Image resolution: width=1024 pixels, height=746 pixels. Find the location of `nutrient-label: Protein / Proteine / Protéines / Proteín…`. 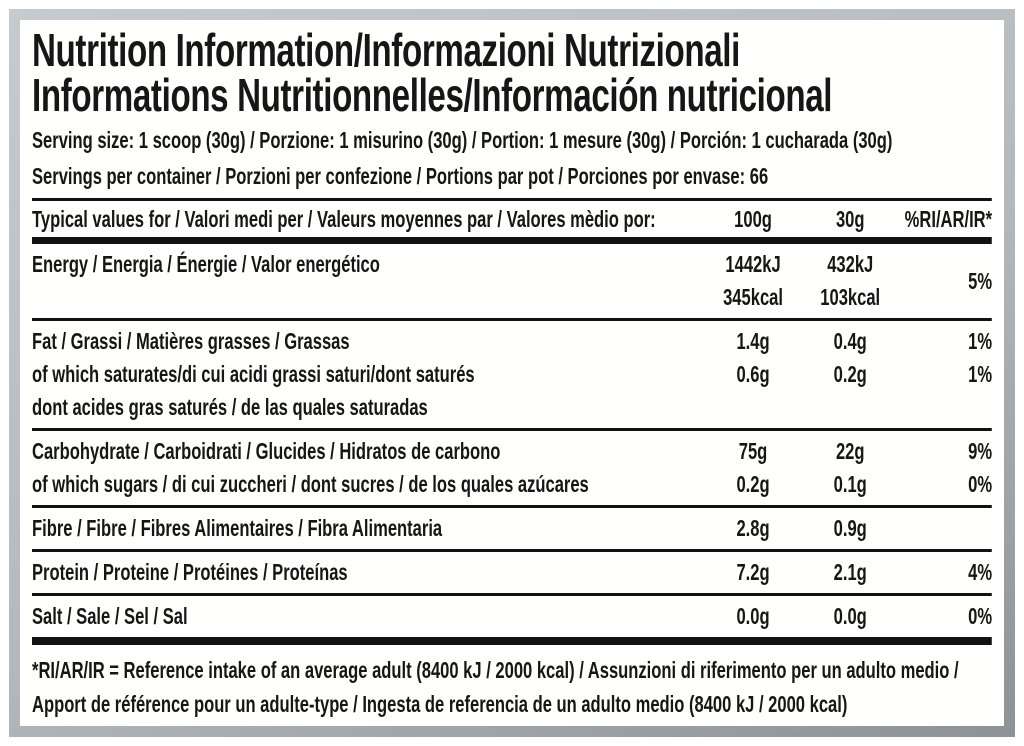

nutrient-label: Protein / Proteine / Protéines / Proteín… is located at coordinates (367, 572).